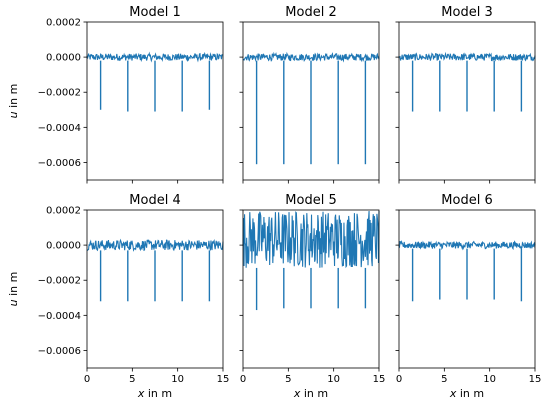 The width and height of the screenshot is (550, 406). I want to click on panel-title: Model 2, so click(310, 12).